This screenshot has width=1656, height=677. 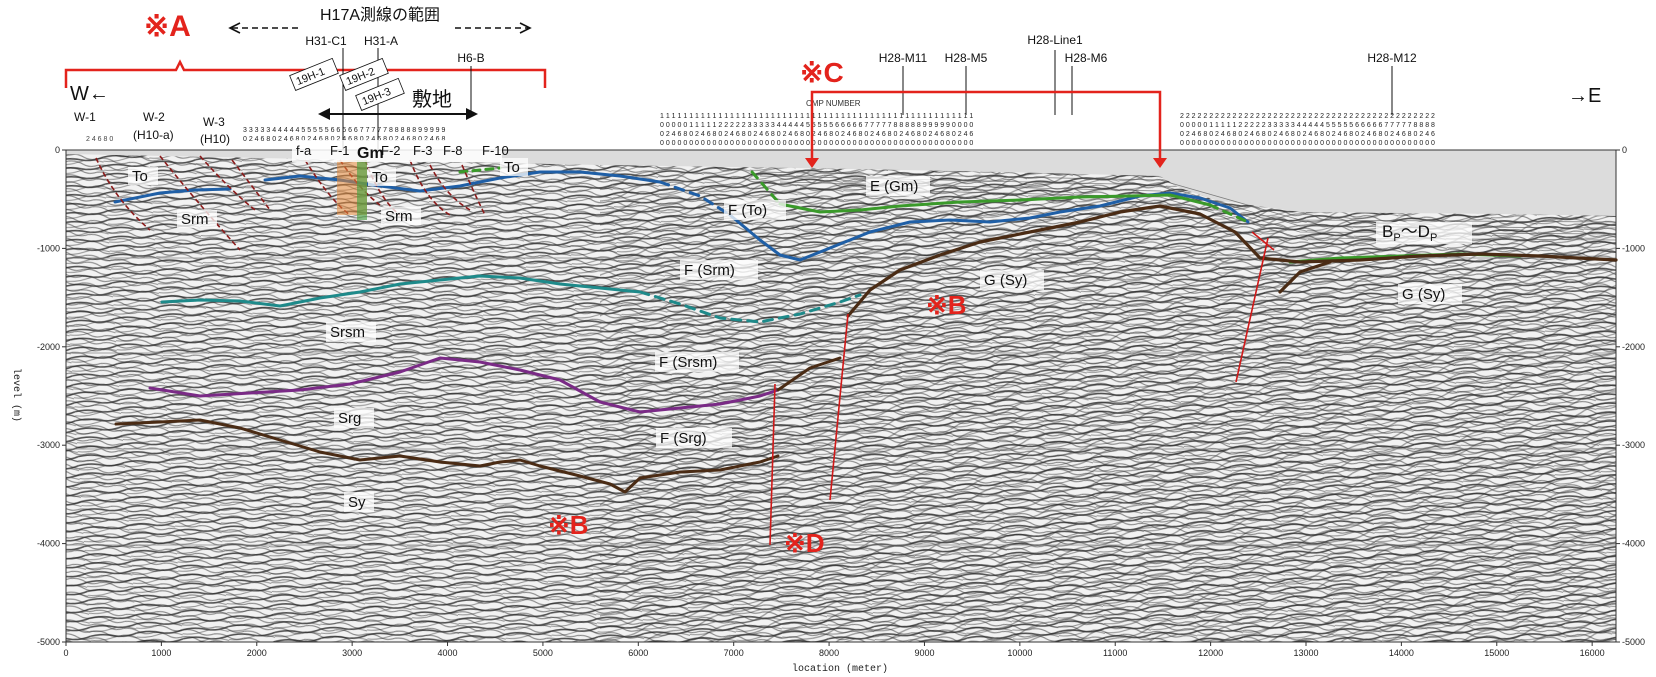 I want to click on y-tick-label: -3000, so click(x=48, y=445).